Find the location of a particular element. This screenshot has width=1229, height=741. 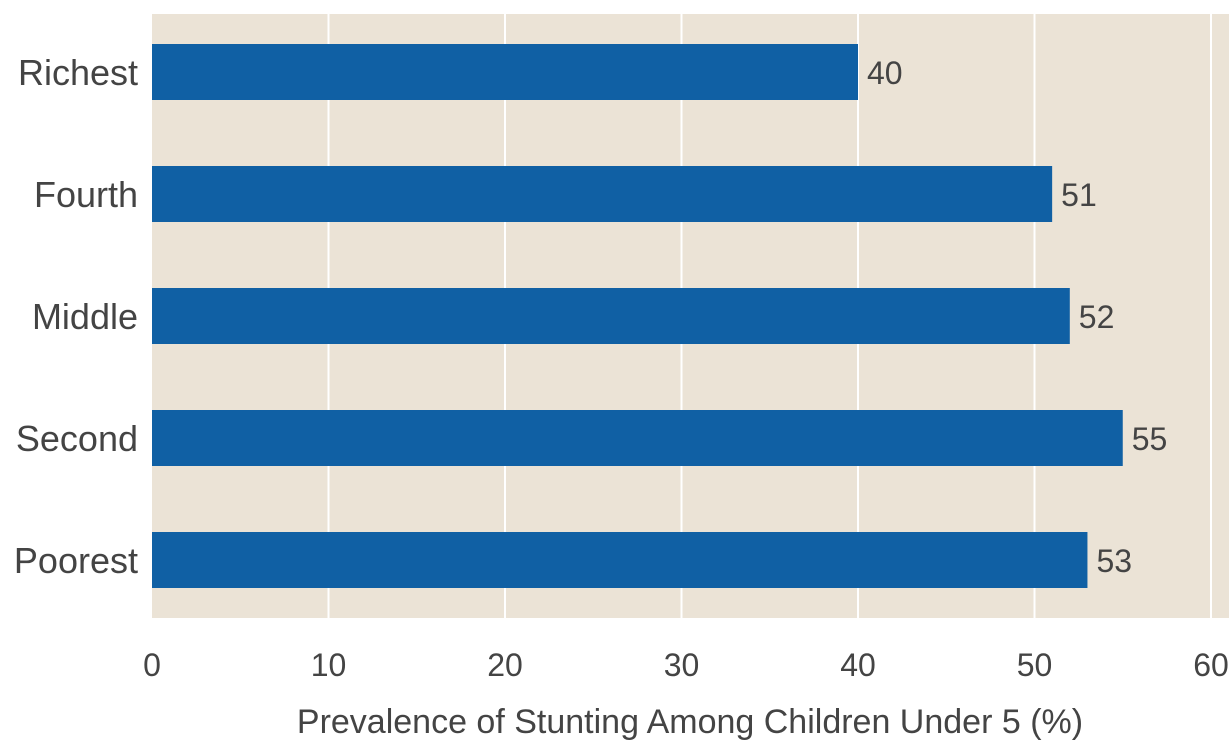

x-tick-label: 0 is located at coordinates (152, 665).